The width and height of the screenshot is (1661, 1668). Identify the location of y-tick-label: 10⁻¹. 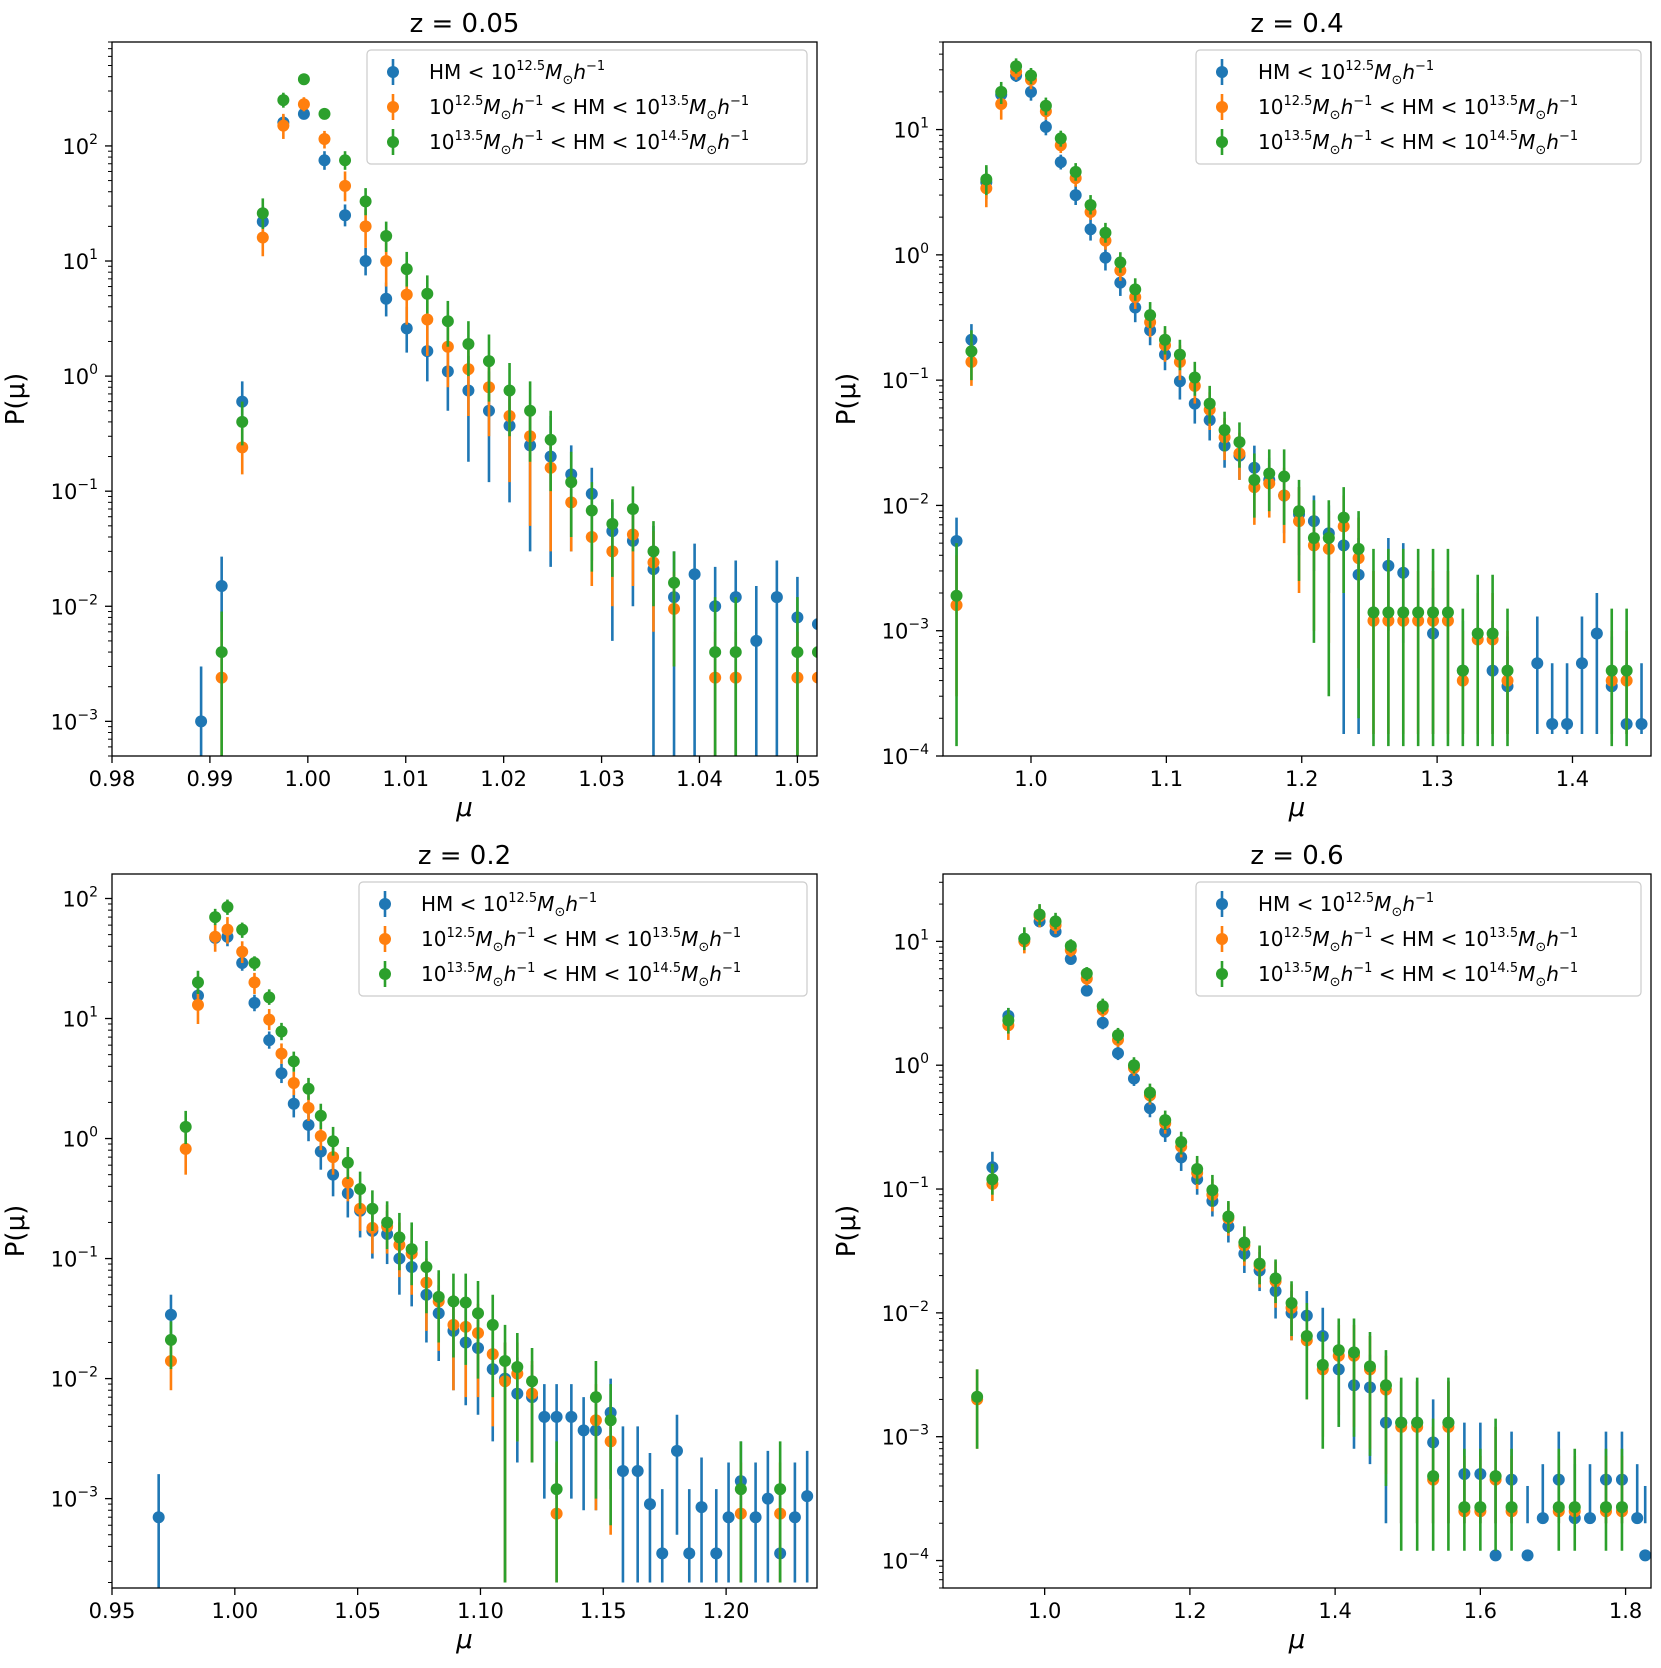
(905, 1188).